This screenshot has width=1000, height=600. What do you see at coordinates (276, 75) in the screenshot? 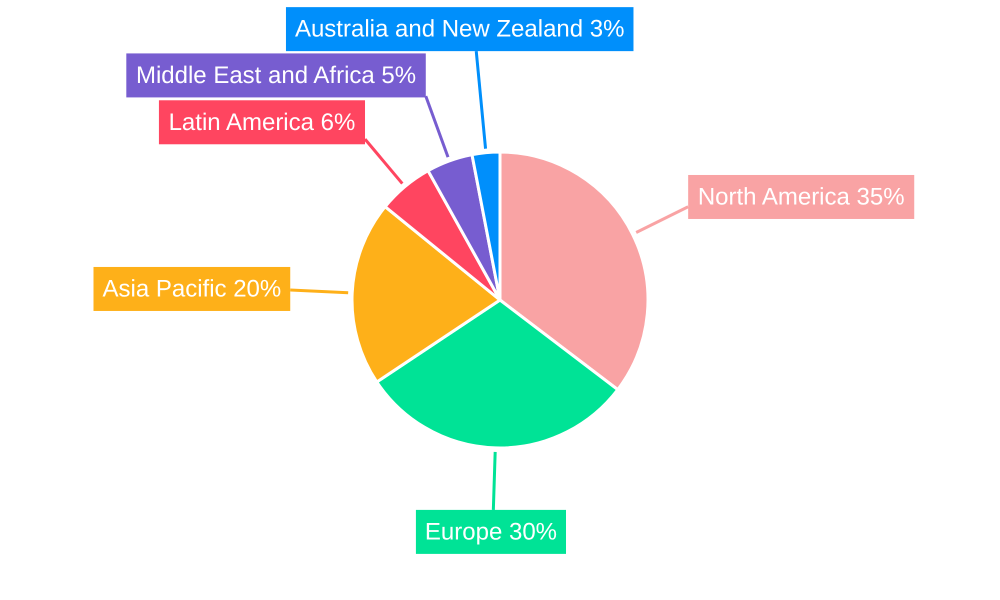
I see `slice-label: Middle East and Africa 5%` at bounding box center [276, 75].